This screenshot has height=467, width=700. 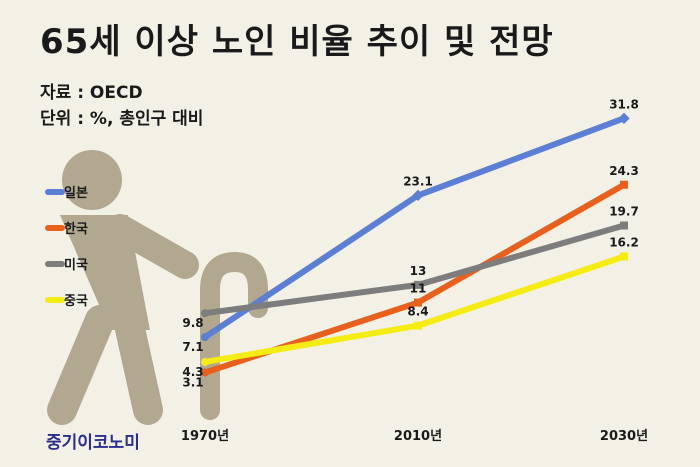 What do you see at coordinates (205, 436) in the screenshot?
I see `x-tick-label-1: 1970년` at bounding box center [205, 436].